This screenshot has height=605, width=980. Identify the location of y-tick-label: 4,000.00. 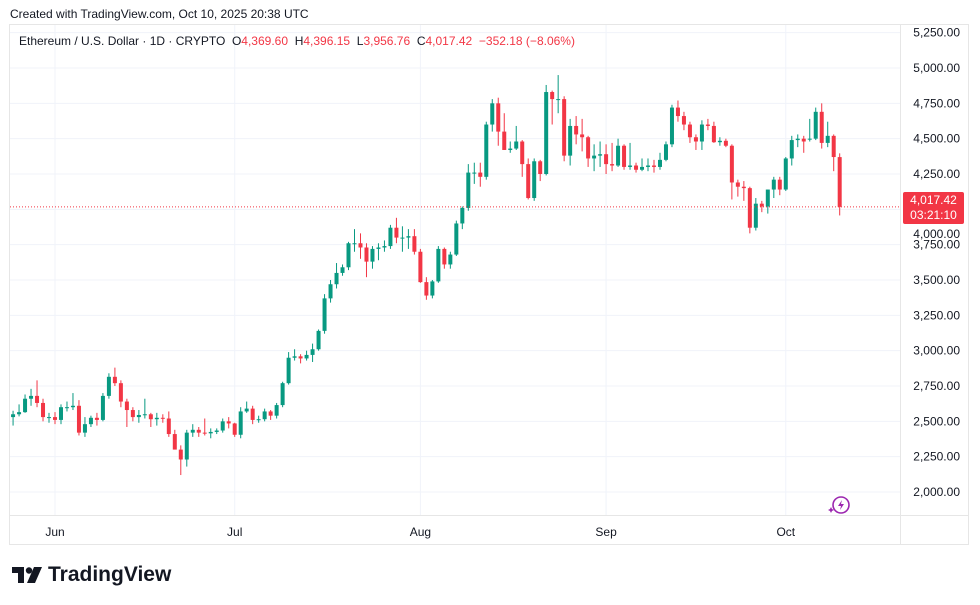
(936, 234).